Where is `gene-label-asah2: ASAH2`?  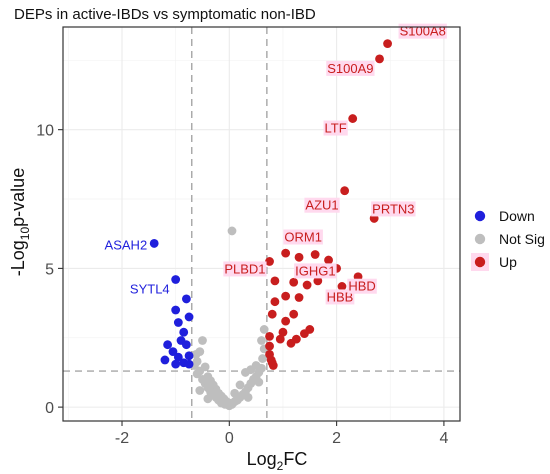 gene-label-asah2: ASAH2 is located at coordinates (126, 244).